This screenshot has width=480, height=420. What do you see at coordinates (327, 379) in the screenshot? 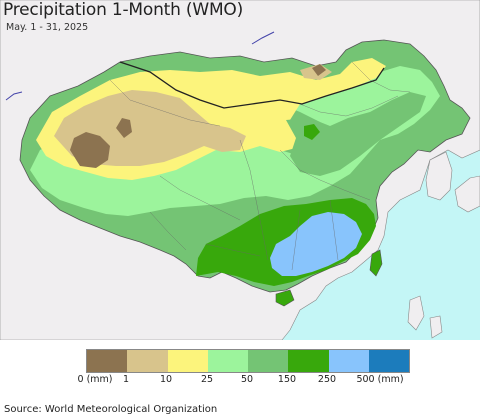
I see `legend-tick-label: 250` at bounding box center [327, 379].